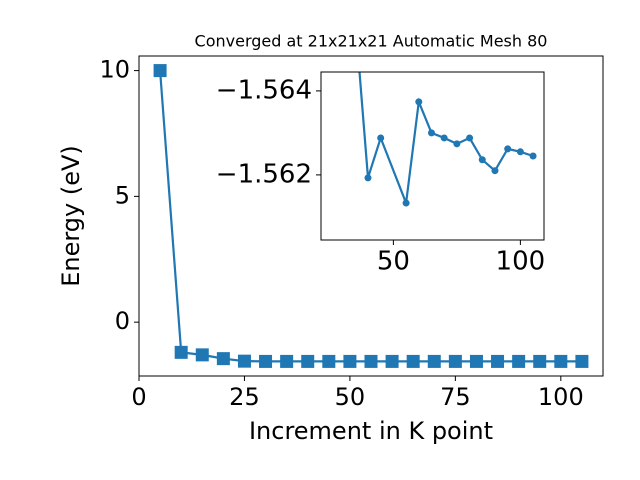  Describe the element at coordinates (114, 70) in the screenshot. I see `y-tick-label: 10` at that location.